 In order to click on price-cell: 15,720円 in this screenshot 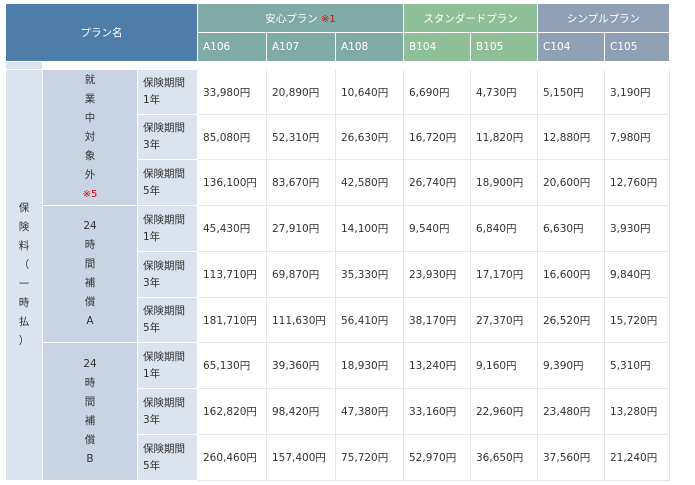, I will do `click(637, 320)`.